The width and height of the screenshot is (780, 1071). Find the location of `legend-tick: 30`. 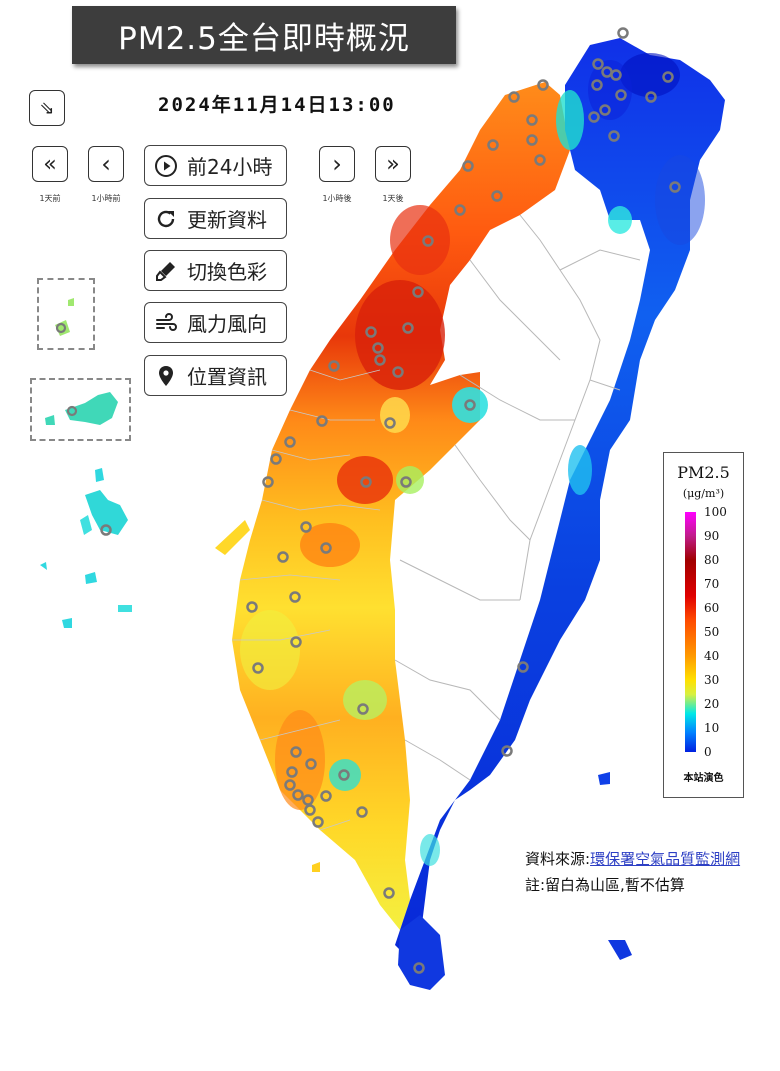

legend-tick: 30 is located at coordinates (712, 680).